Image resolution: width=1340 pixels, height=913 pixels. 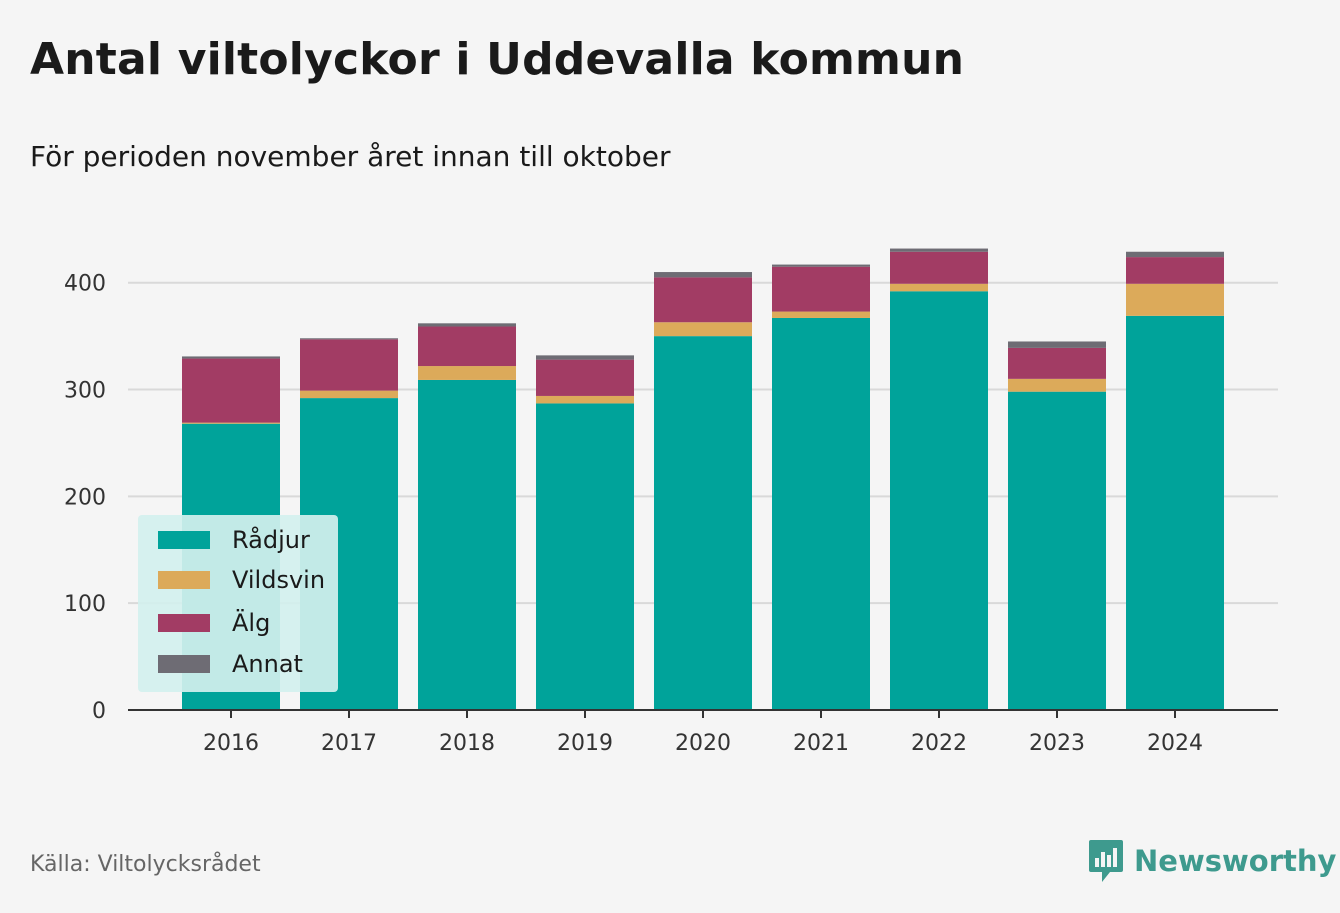 I want to click on x-tick-label: 2018, so click(x=467, y=743).